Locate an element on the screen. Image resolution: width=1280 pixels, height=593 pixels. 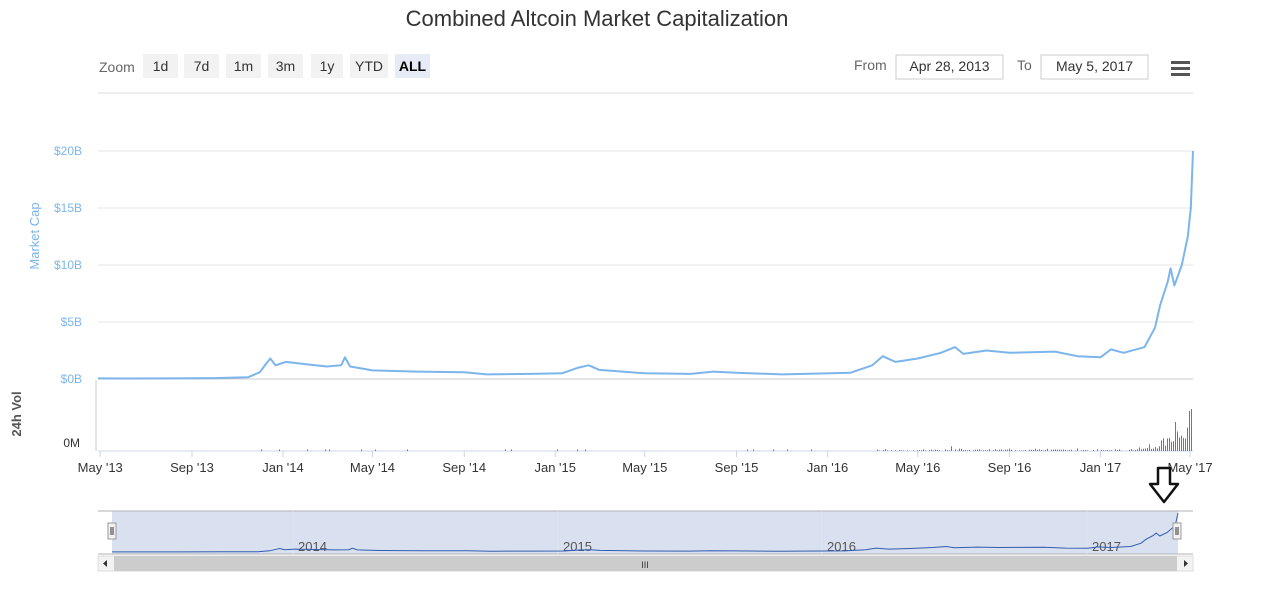
zoom-button-ytd: YTD is located at coordinates (369, 66).